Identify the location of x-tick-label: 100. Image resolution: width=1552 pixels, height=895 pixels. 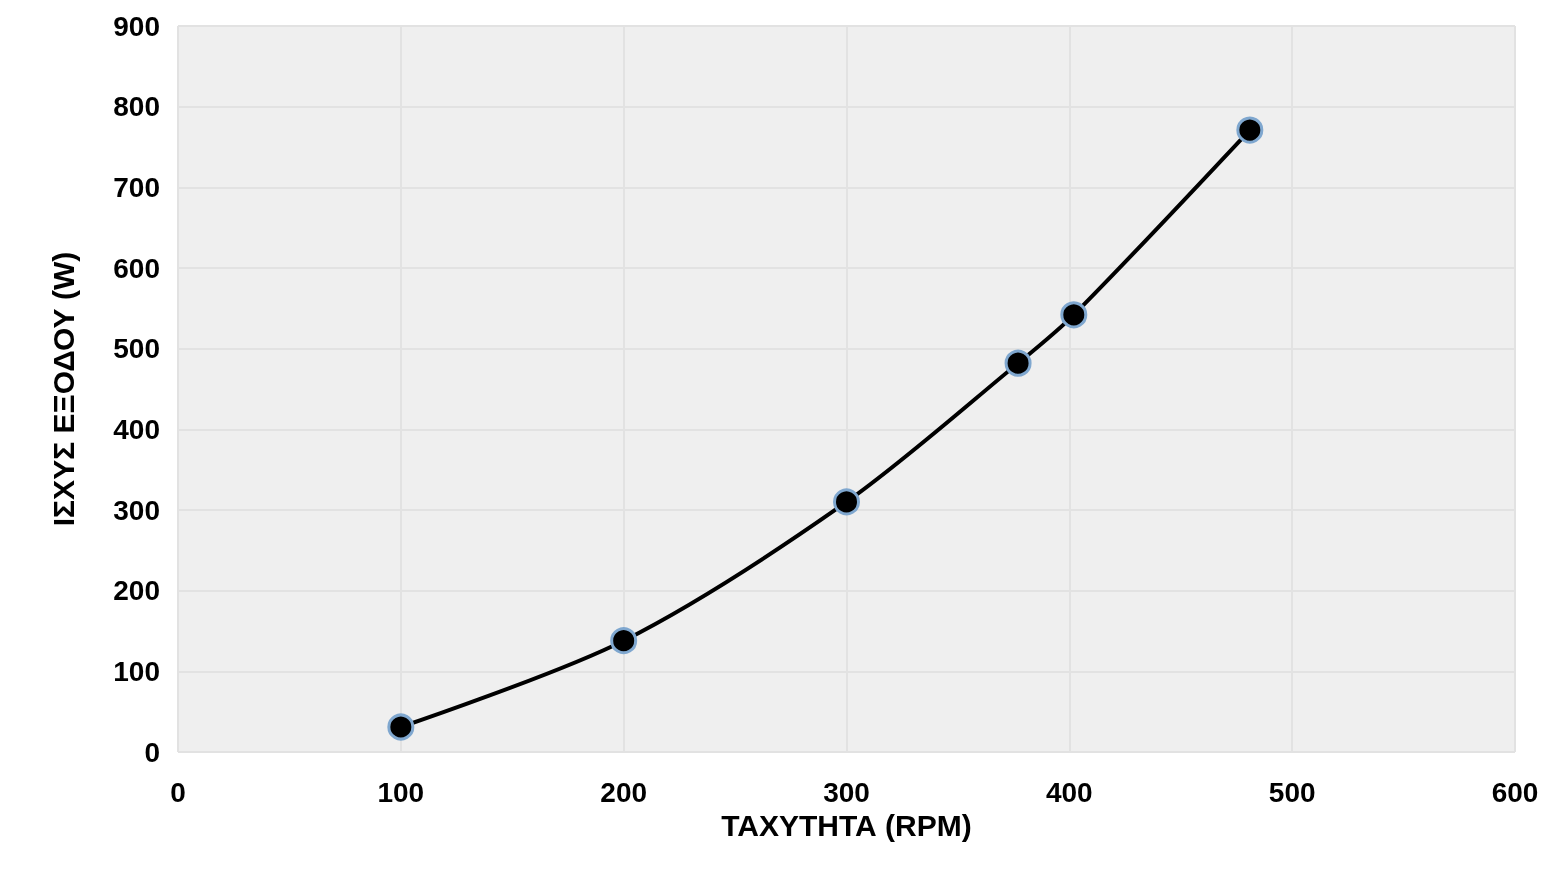
(401, 792).